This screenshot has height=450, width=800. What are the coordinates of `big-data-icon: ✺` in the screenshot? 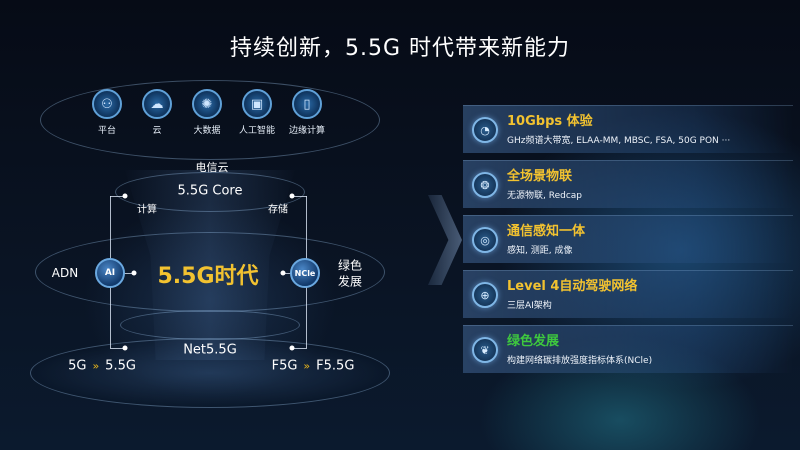 It's located at (207, 104).